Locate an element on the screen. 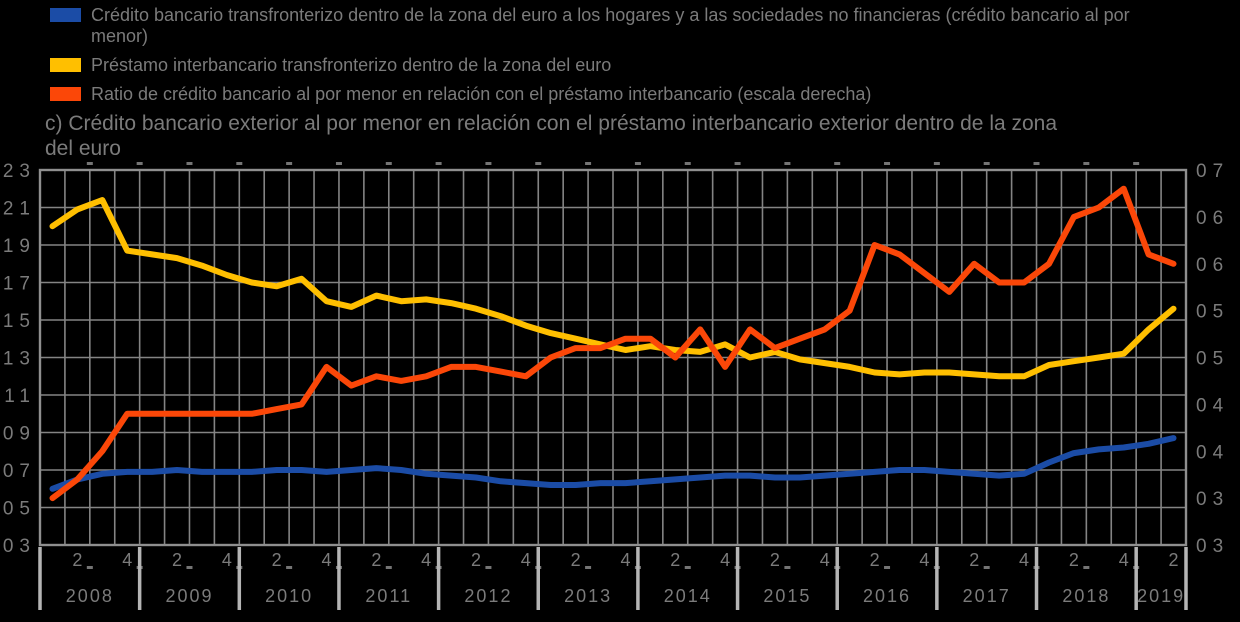  x-axis-year-label: 2011 is located at coordinates (388, 596).